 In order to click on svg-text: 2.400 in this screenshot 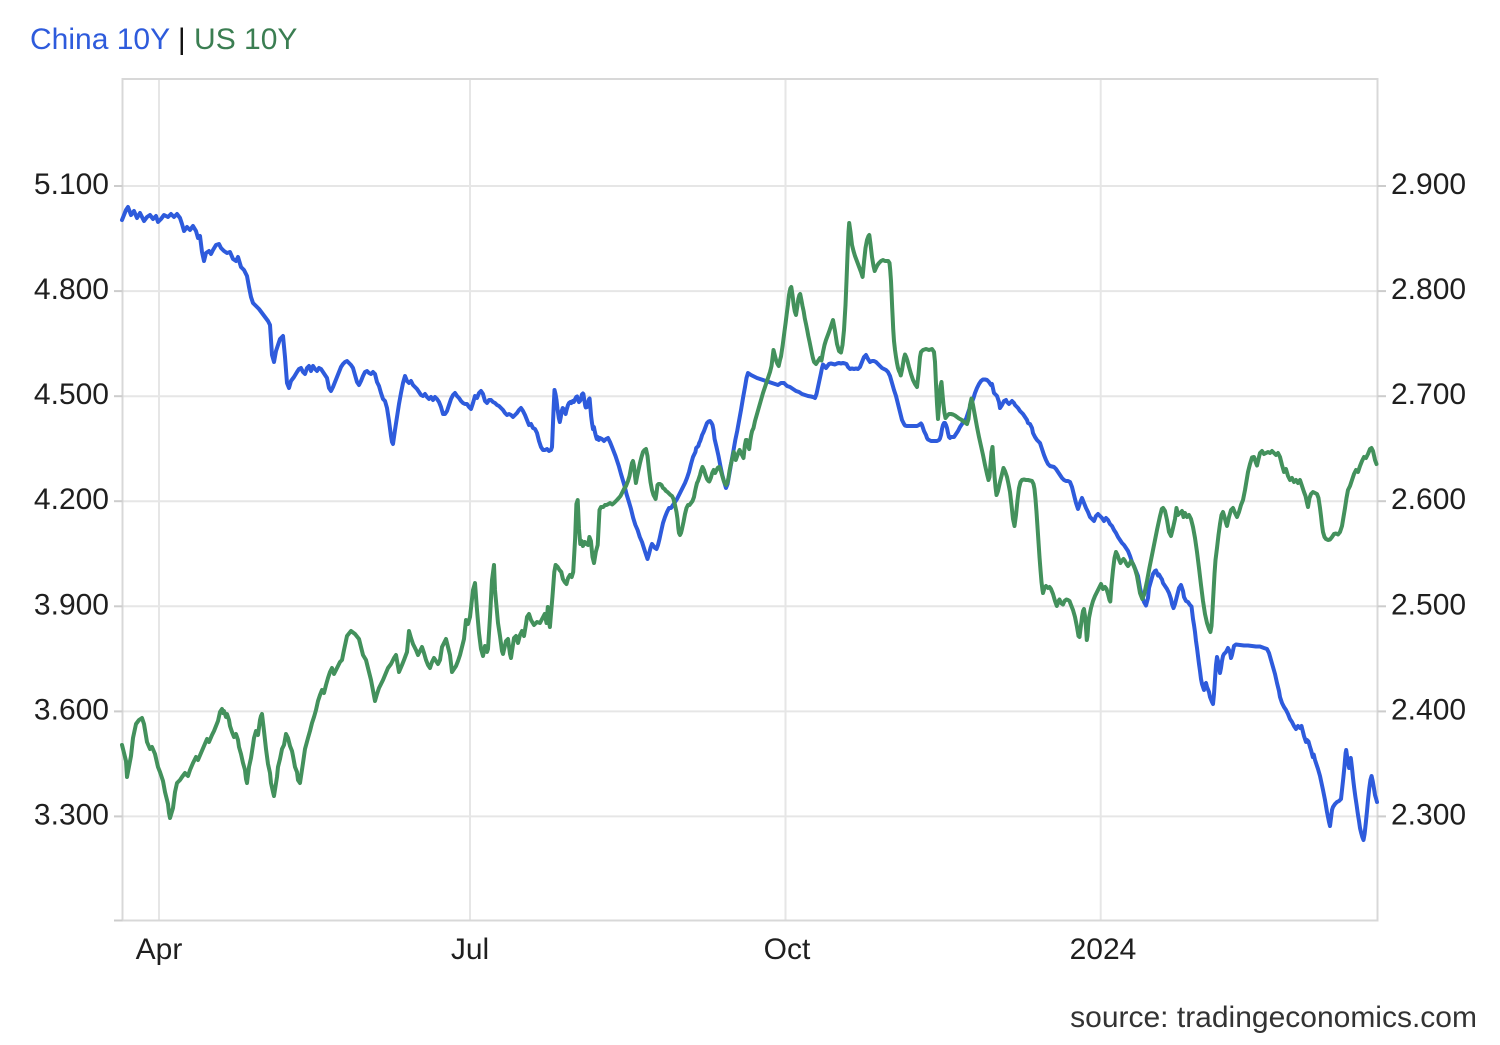, I will do `click(1428, 709)`.